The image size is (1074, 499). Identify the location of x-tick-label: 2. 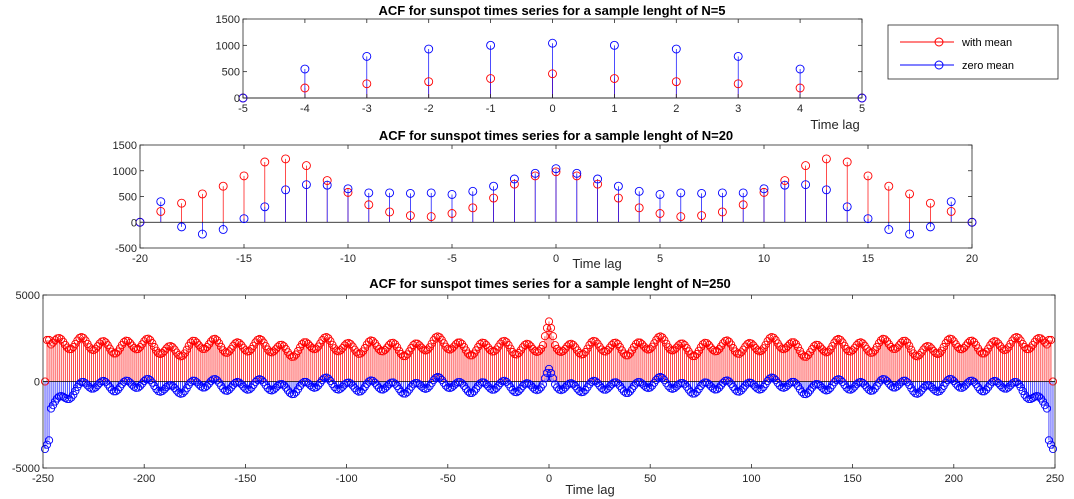
(676, 109).